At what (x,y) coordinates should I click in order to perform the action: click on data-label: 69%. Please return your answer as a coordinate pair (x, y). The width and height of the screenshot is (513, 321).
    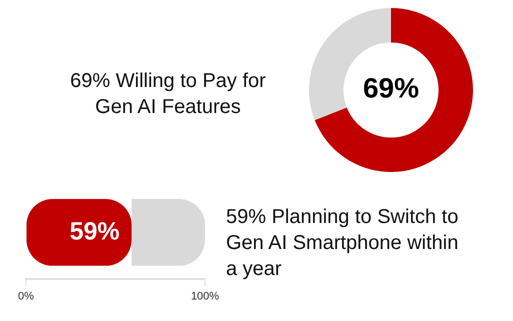
    Looking at the image, I should click on (391, 88).